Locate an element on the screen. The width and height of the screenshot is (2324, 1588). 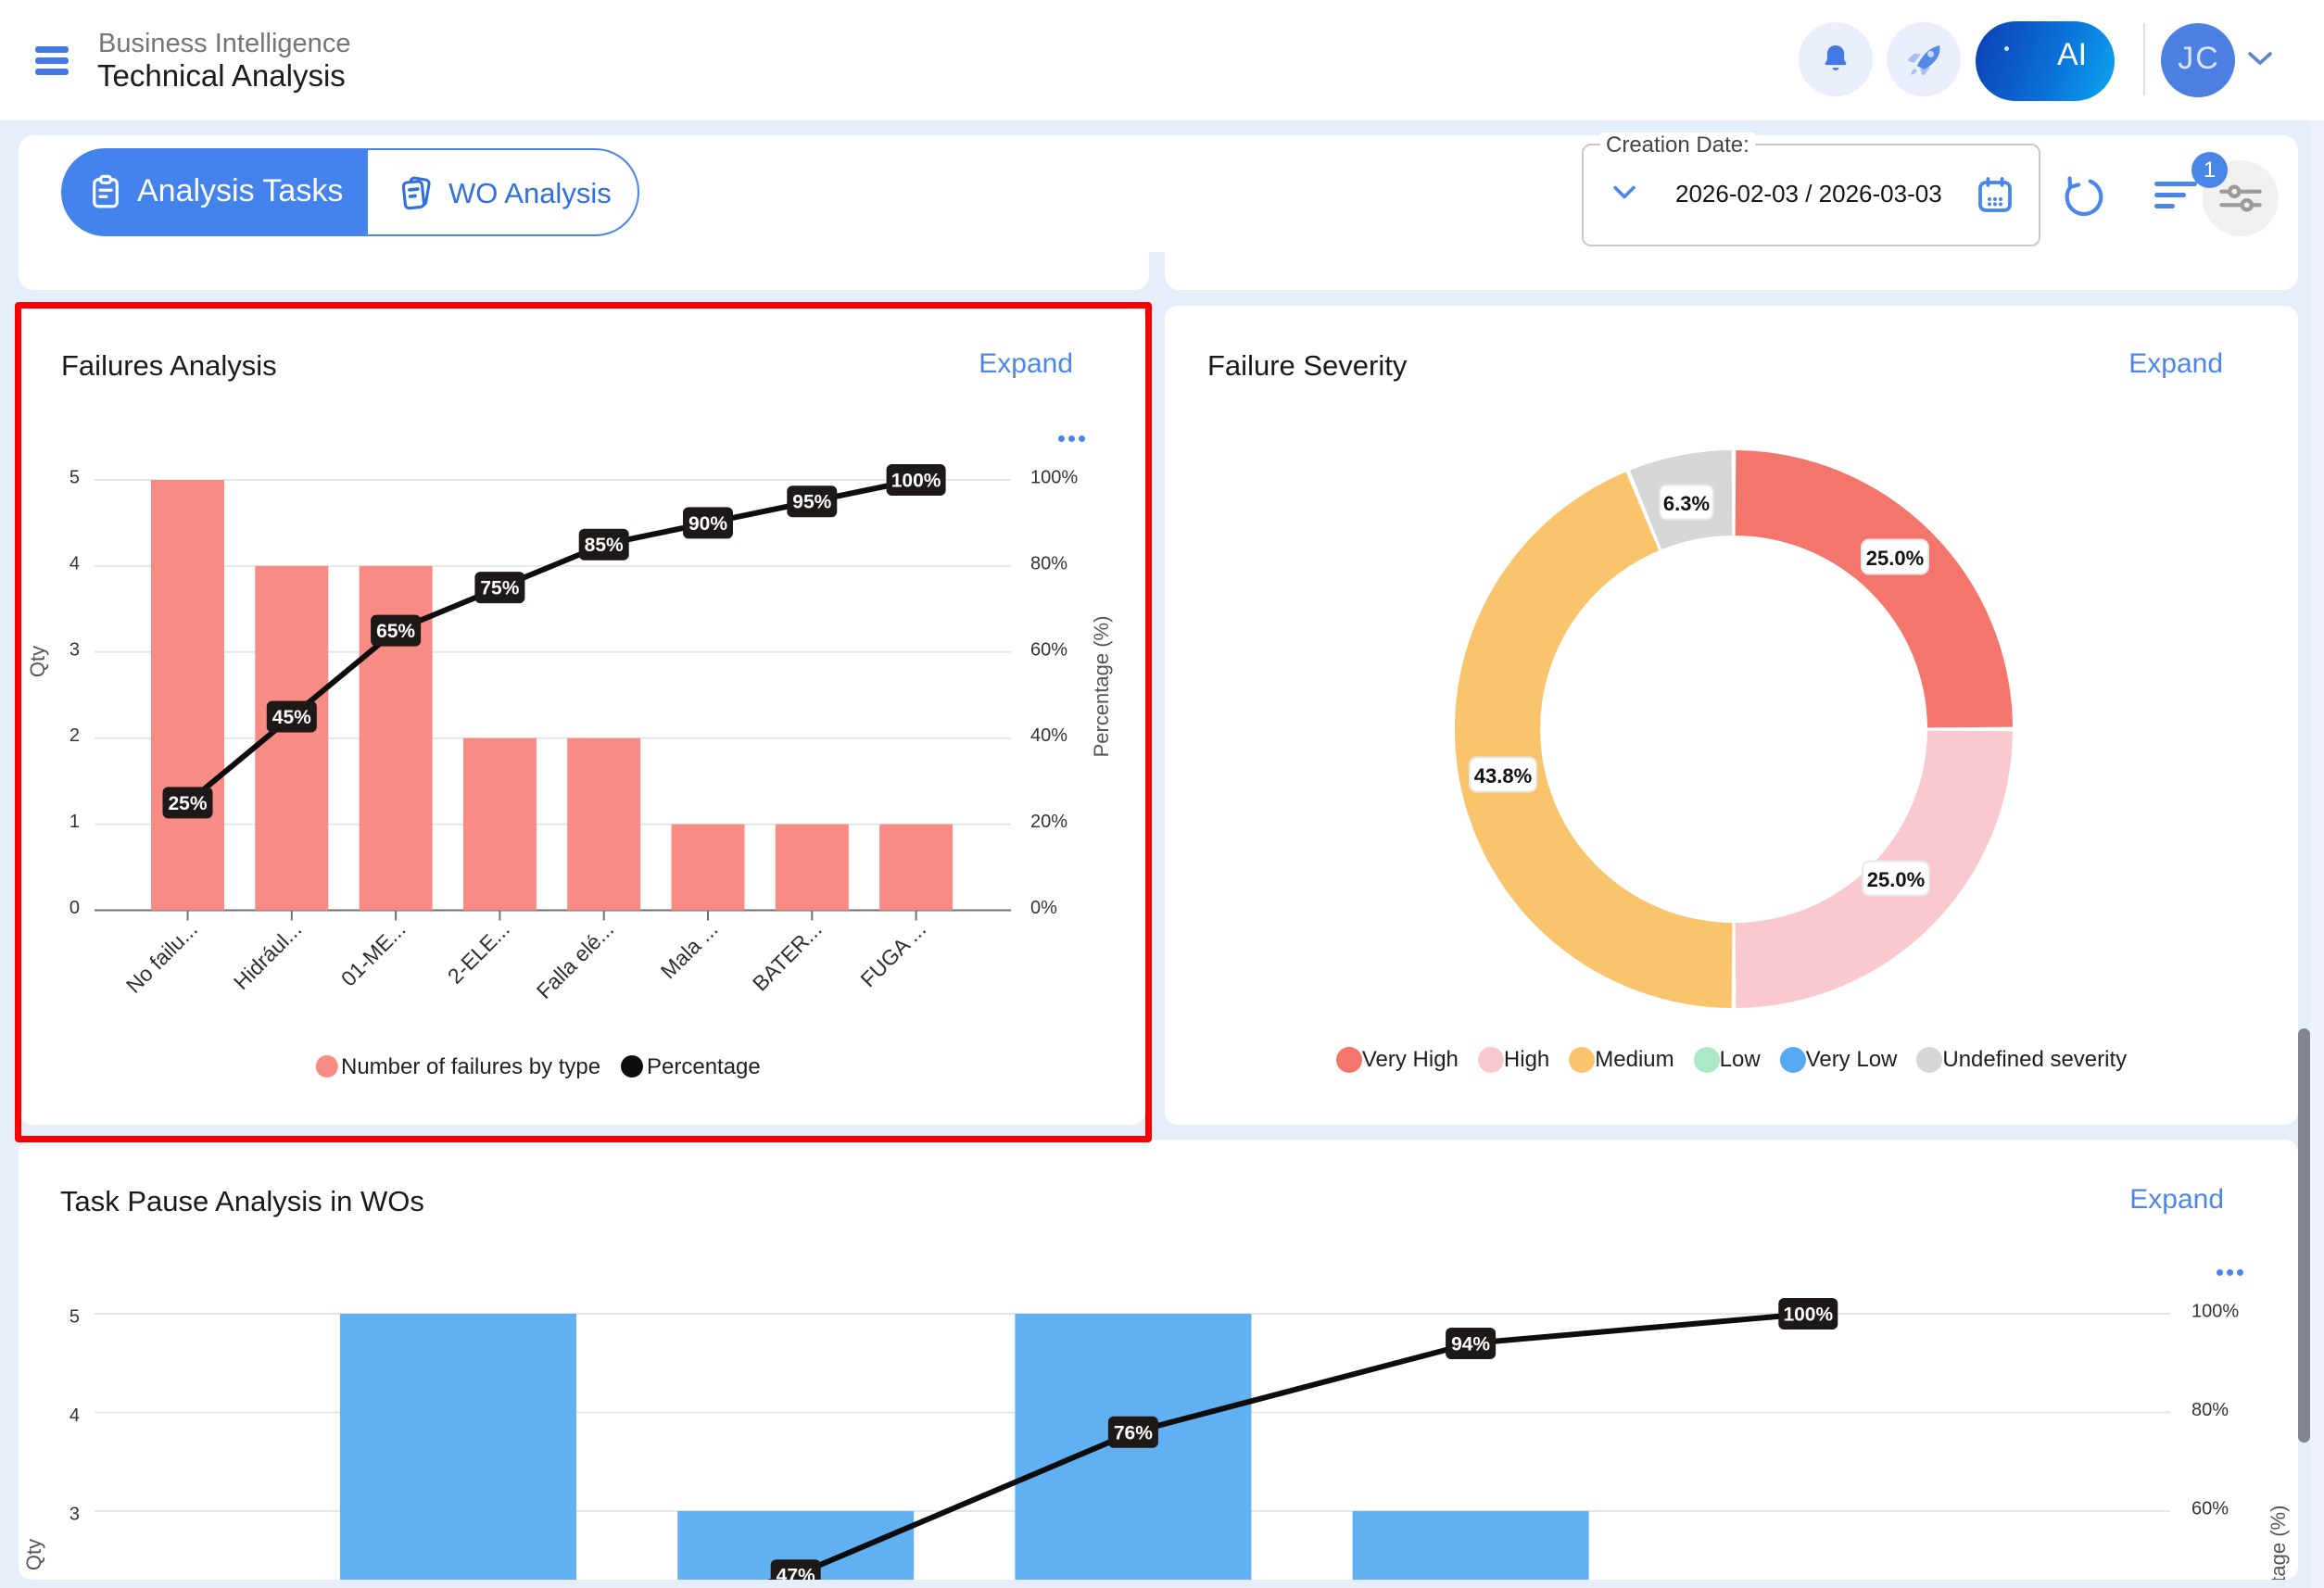
svg-text: 85% is located at coordinates (604, 545).